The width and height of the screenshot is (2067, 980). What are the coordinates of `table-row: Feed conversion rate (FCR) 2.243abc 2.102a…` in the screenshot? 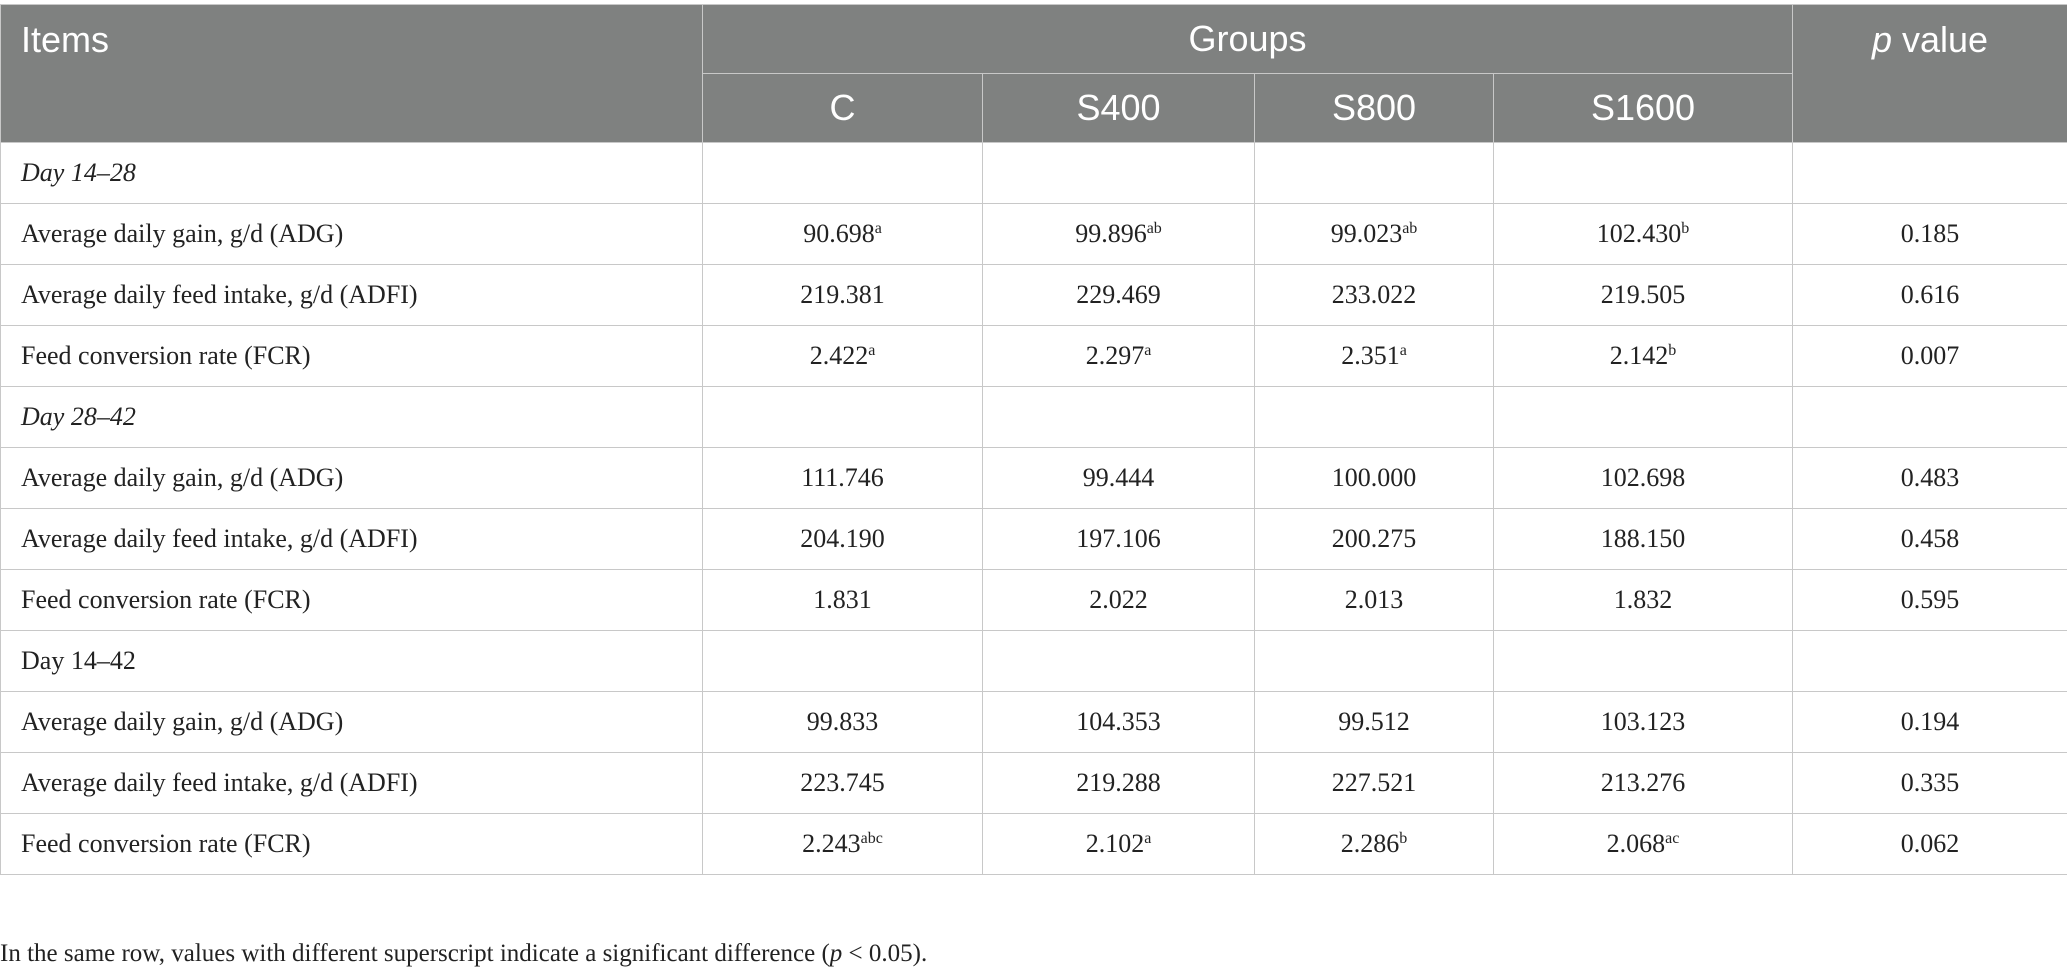 It's located at (1033, 844).